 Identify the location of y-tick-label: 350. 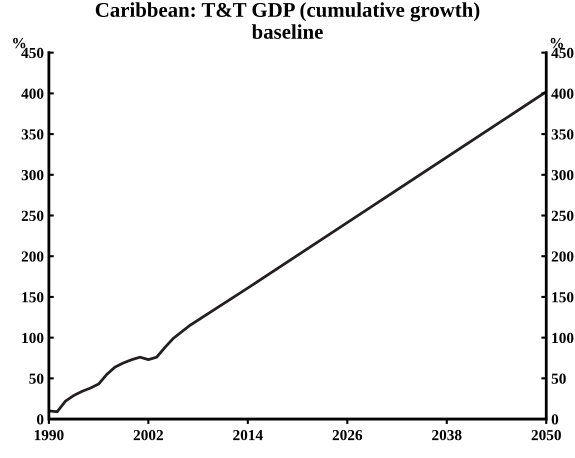
(33, 134).